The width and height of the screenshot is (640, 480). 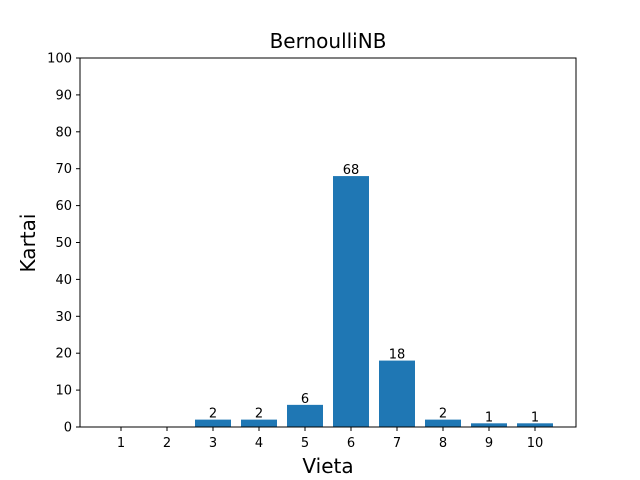 What do you see at coordinates (327, 466) in the screenshot?
I see `x-axis-label: Vieta` at bounding box center [327, 466].